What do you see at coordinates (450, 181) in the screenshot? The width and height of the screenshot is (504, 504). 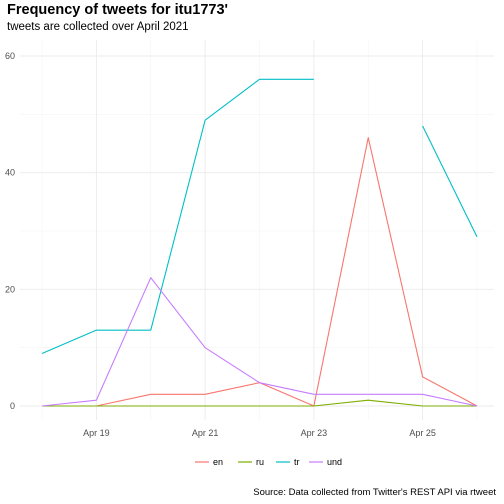 I see `series-line-tr` at bounding box center [450, 181].